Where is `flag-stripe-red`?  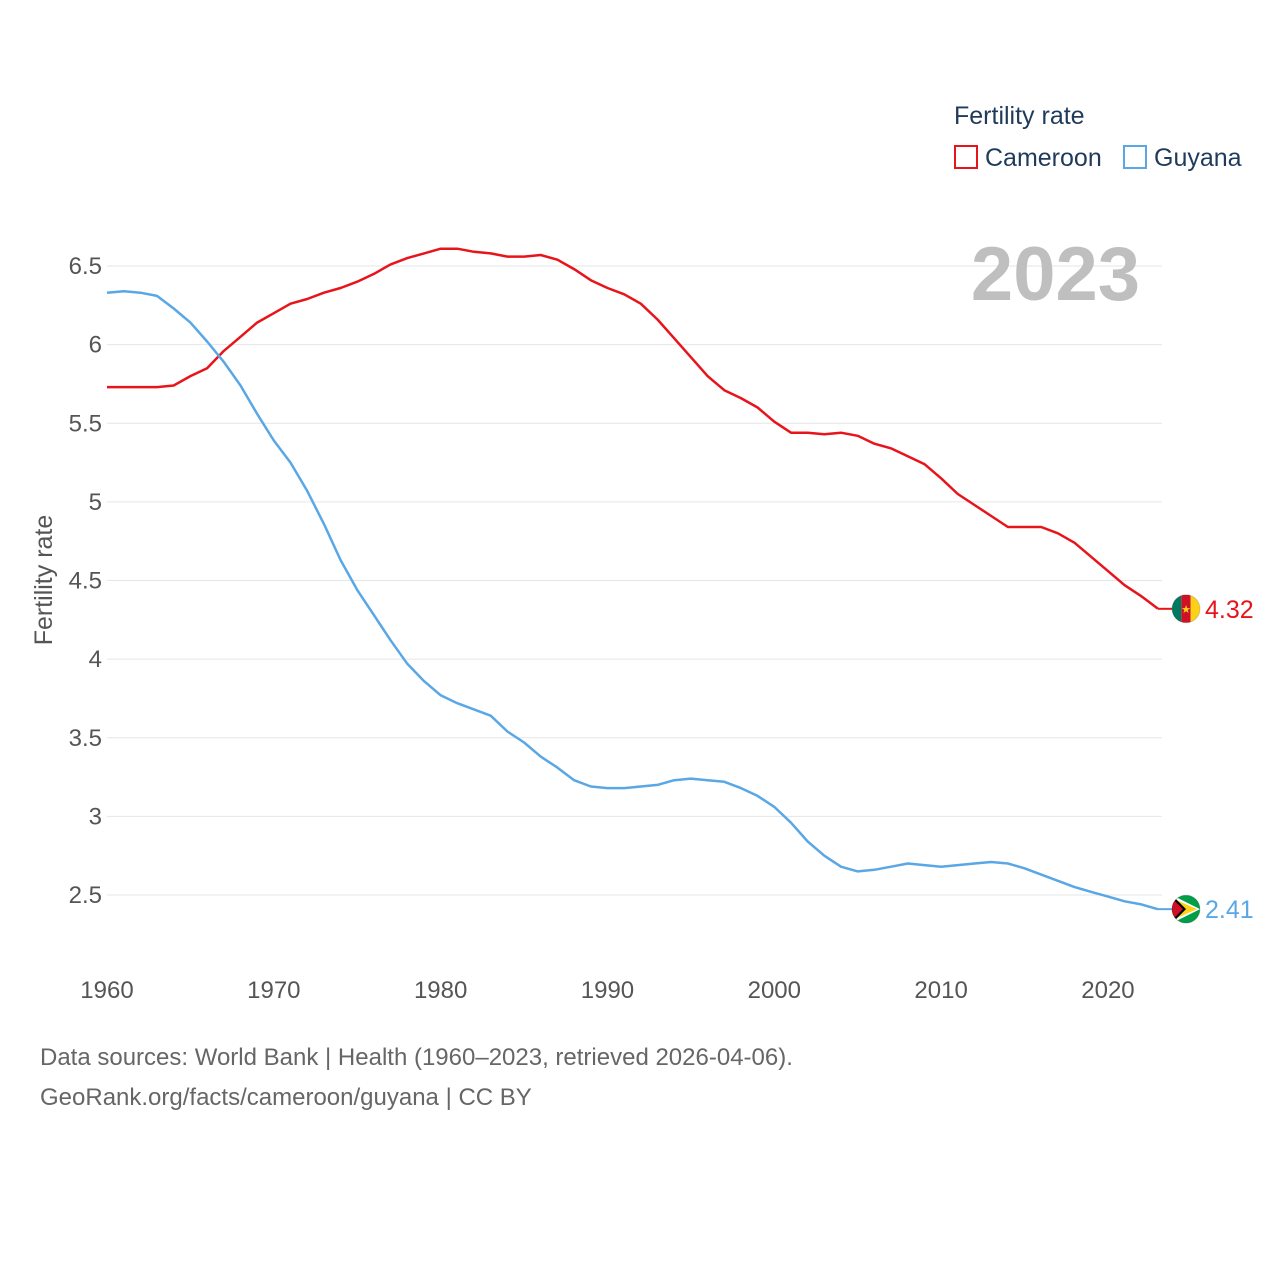
flag-stripe-red is located at coordinates (1186, 608).